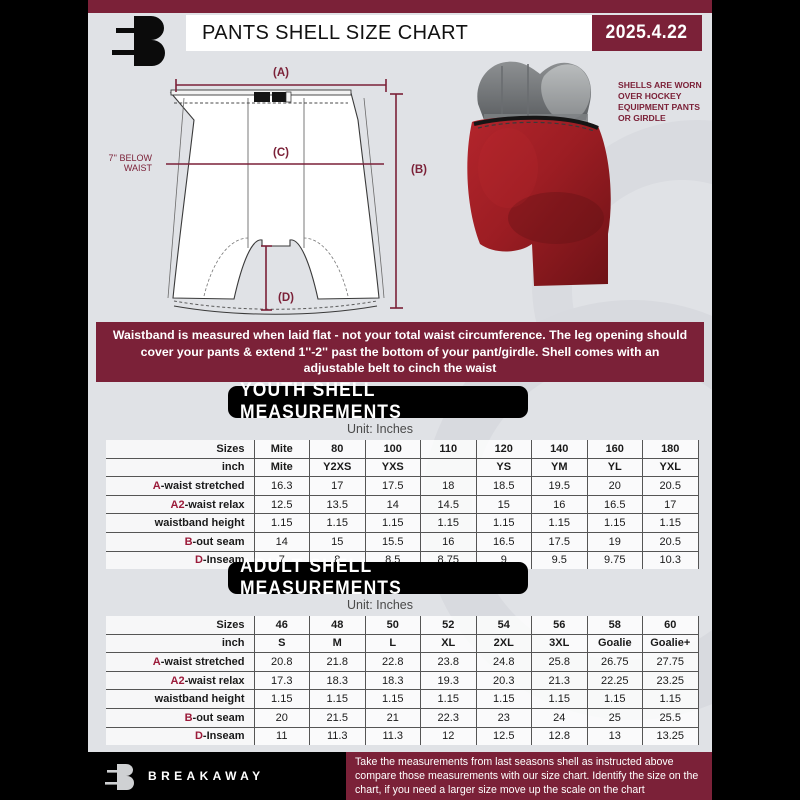 Image resolution: width=800 pixels, height=800 pixels. I want to click on table-cell: 60, so click(670, 625).